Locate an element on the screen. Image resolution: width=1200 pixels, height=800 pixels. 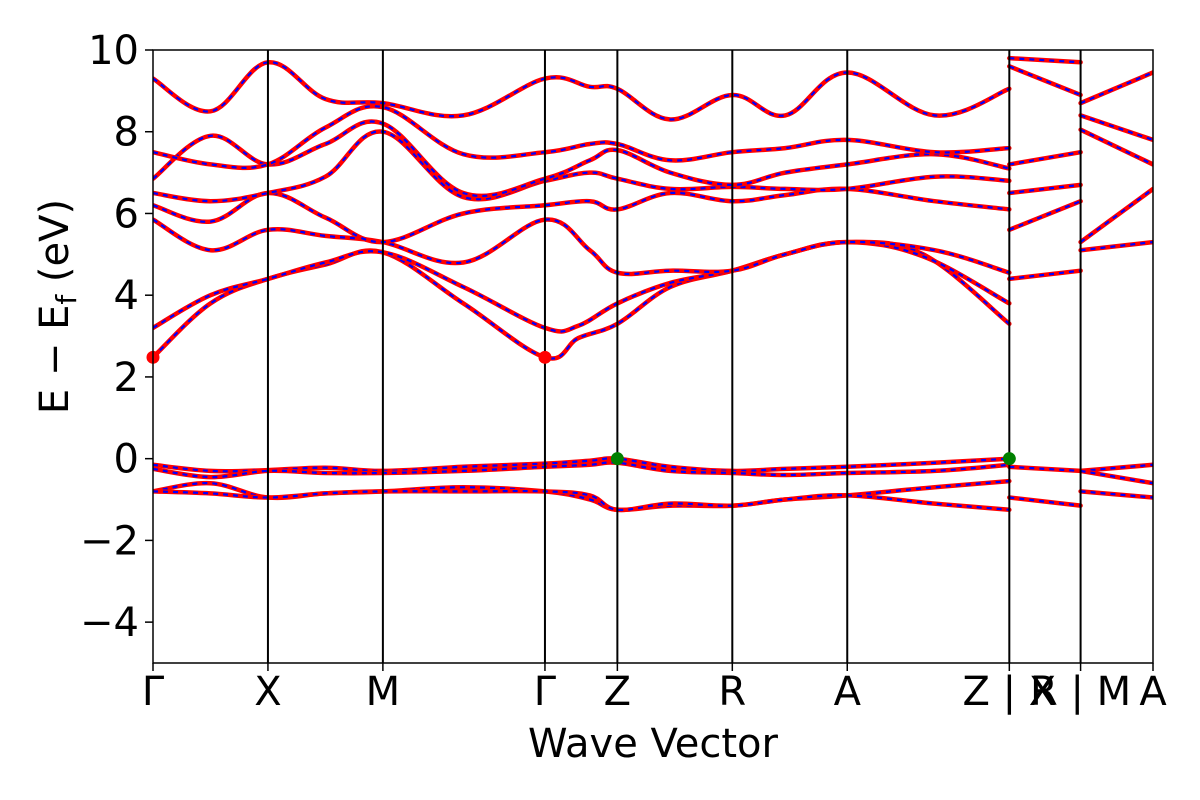
y-tick-label-0: −4 is located at coordinates (109, 623).